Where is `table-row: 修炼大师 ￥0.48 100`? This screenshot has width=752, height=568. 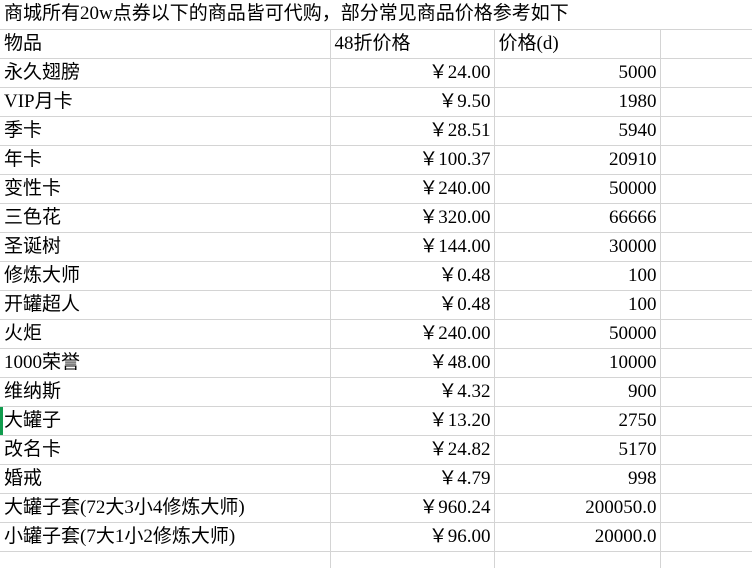 table-row: 修炼大师 ￥0.48 100 is located at coordinates (376, 276).